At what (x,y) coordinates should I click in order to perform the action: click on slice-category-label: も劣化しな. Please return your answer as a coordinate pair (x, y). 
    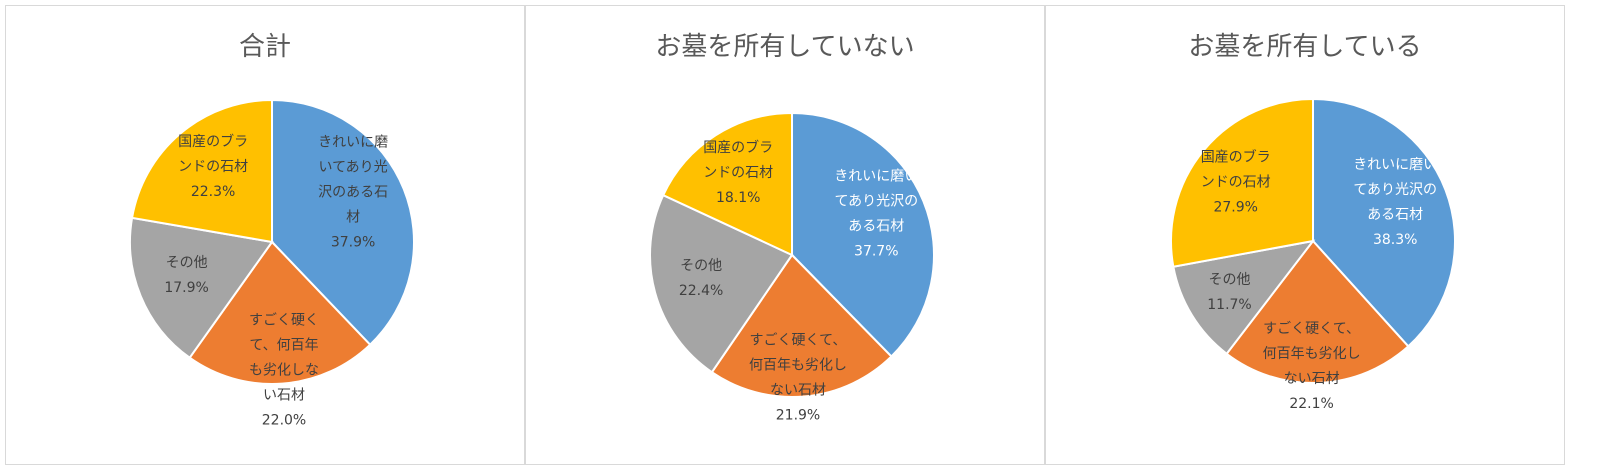
    Looking at the image, I should click on (284, 371).